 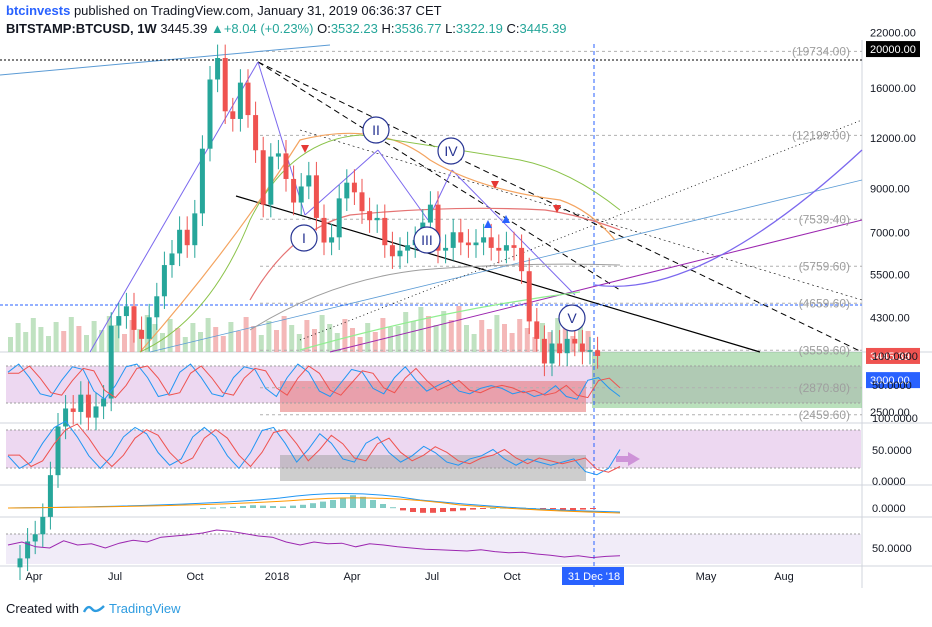 I want to click on pointer-arrow-icon, so click(x=628, y=459).